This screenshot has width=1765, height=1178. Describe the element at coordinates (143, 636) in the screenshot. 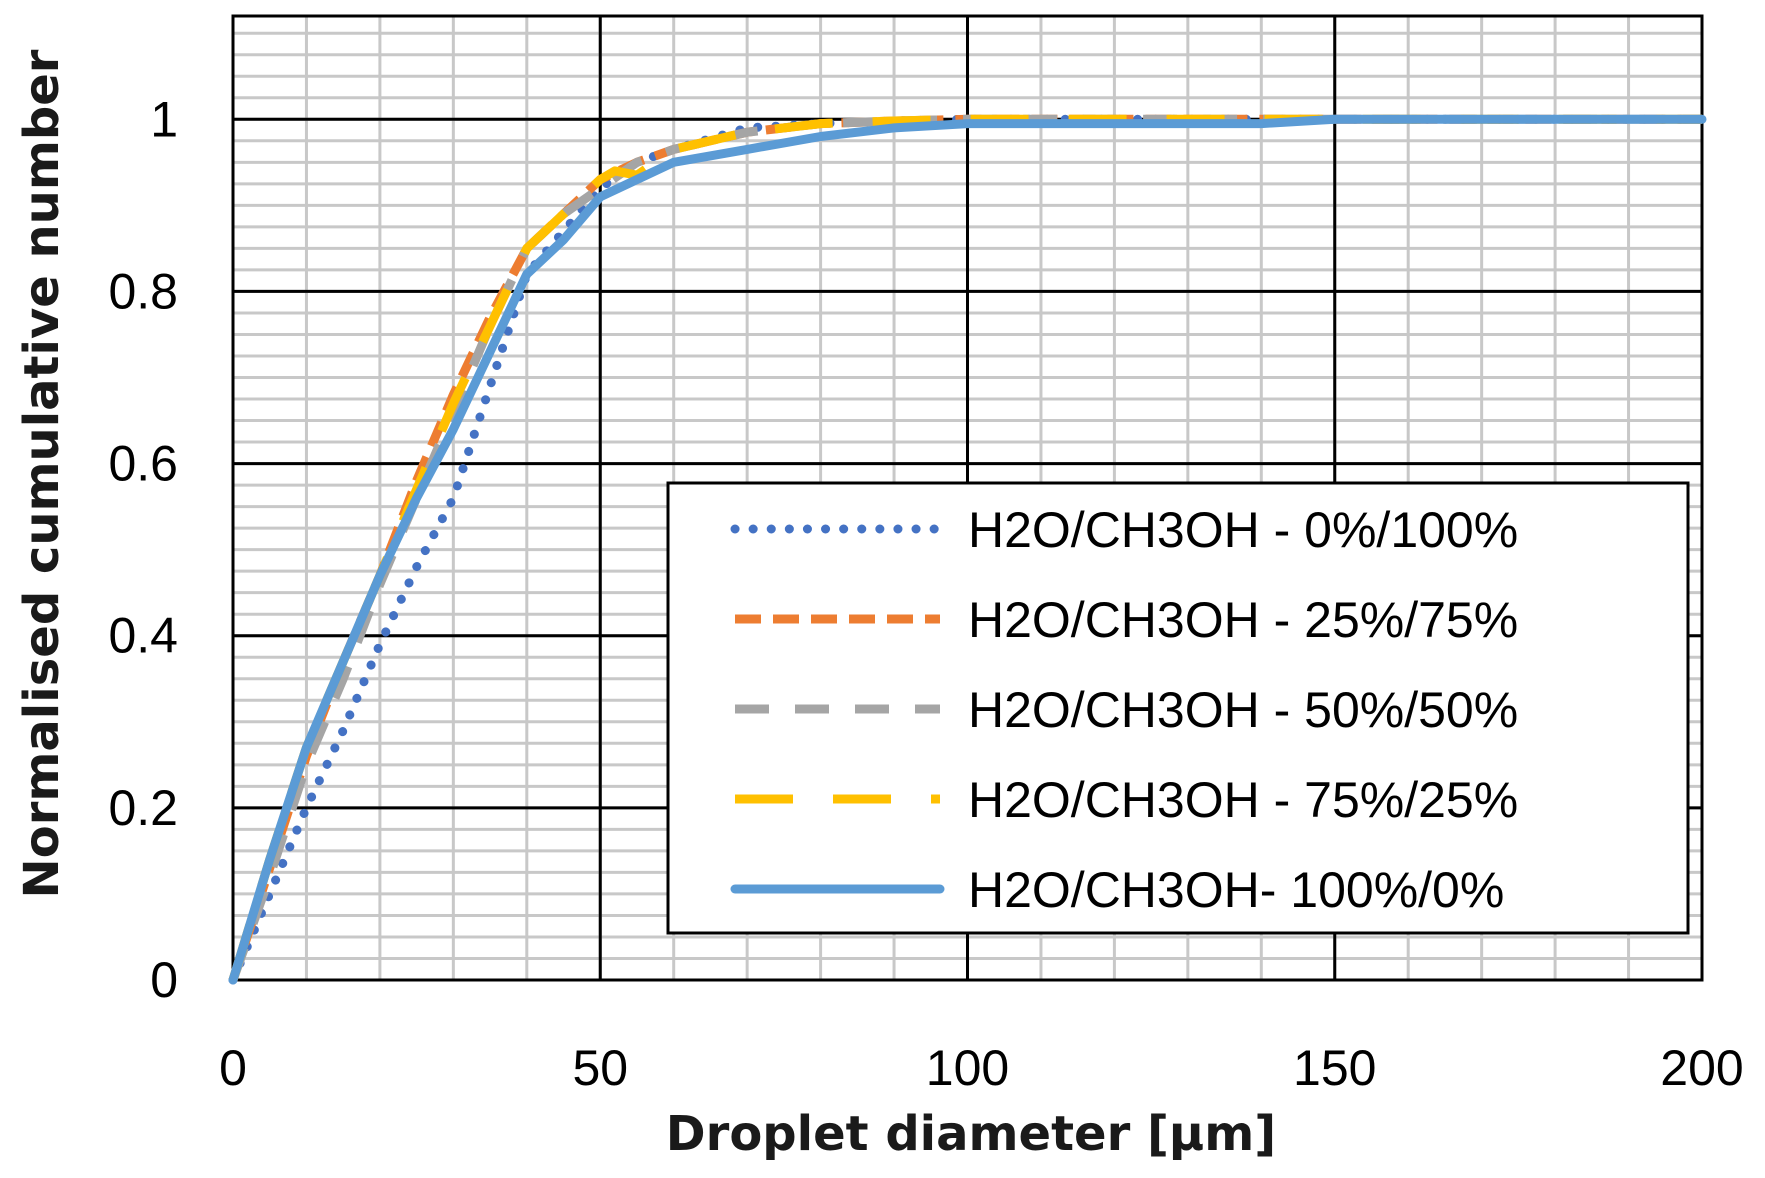

I see `y-tick-label: 0.4` at that location.